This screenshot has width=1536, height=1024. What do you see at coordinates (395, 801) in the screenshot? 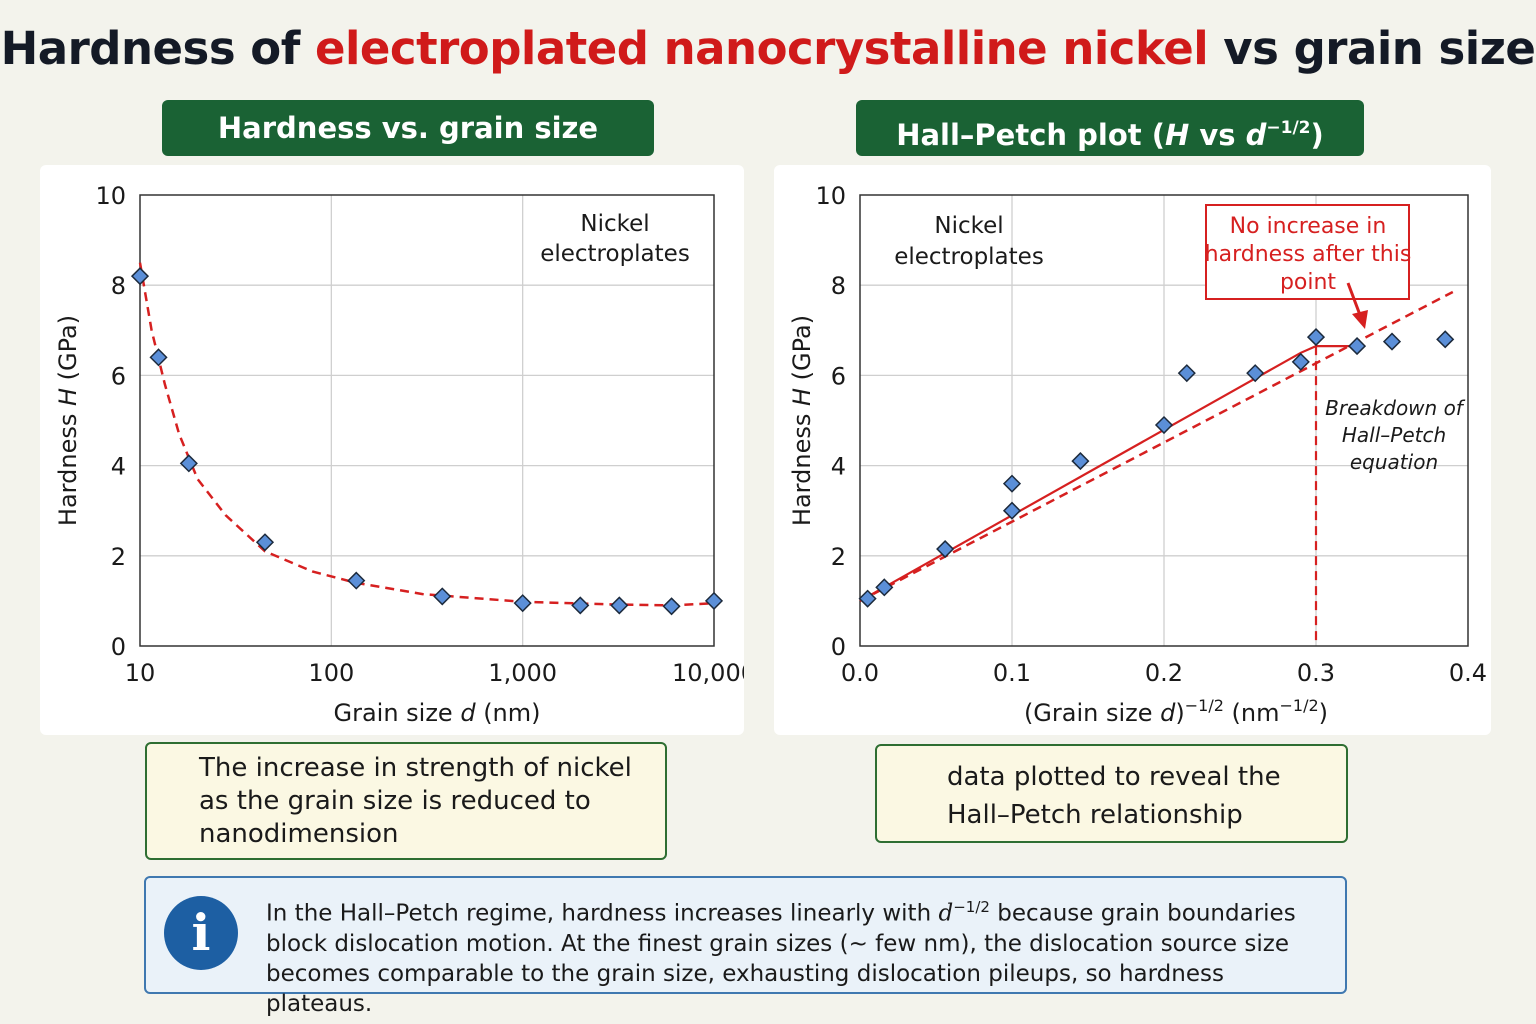
I see `left-caption-line: as the grain size is reduced to` at bounding box center [395, 801].